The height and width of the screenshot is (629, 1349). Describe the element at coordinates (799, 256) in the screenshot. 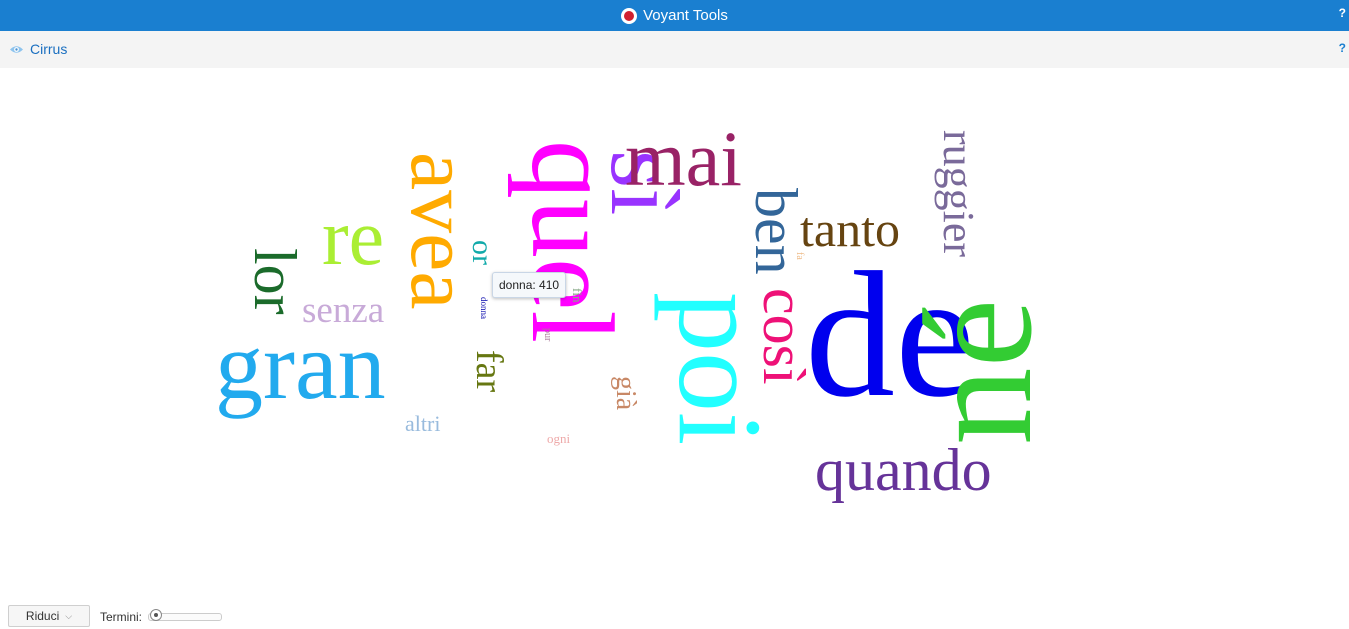

I see `cloud-word-fa: fa` at that location.